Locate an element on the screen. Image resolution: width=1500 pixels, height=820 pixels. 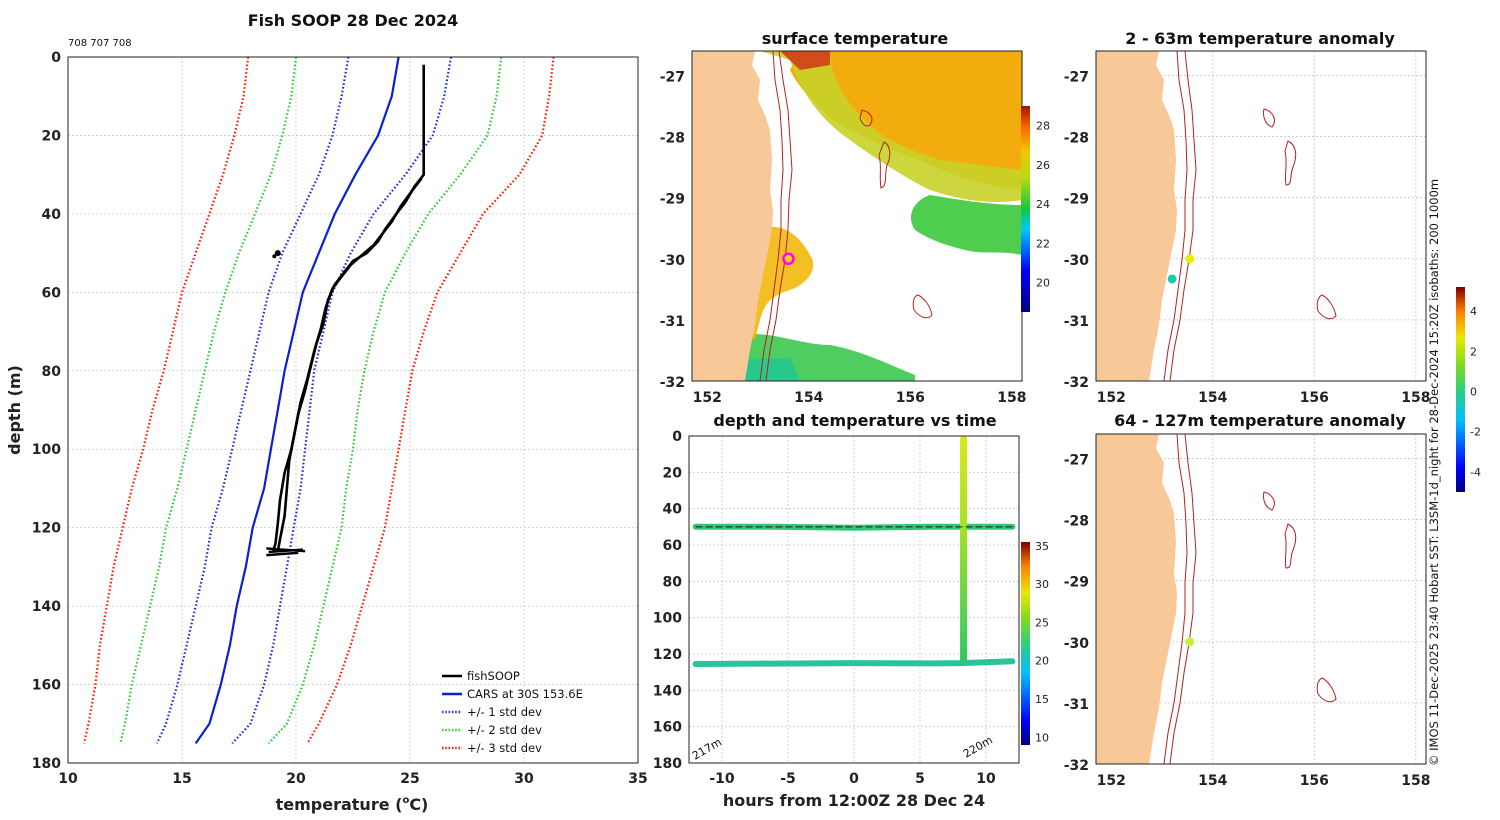
legend-label-fishsoop: fishSOOP is located at coordinates (493, 676).